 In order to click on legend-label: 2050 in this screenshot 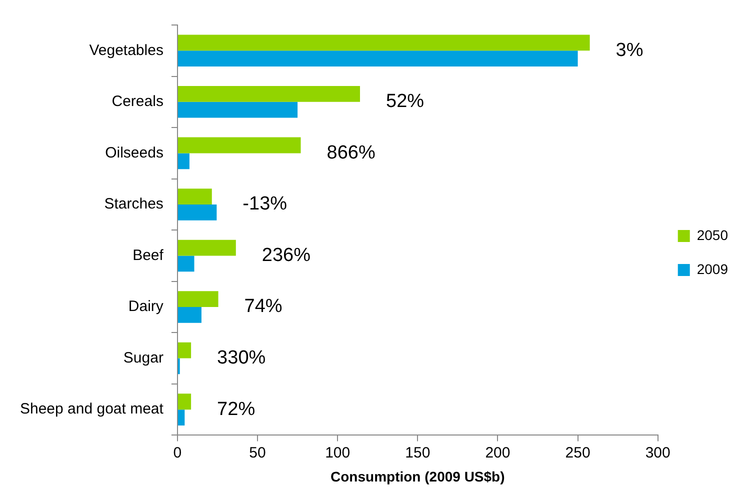, I will do `click(712, 234)`.